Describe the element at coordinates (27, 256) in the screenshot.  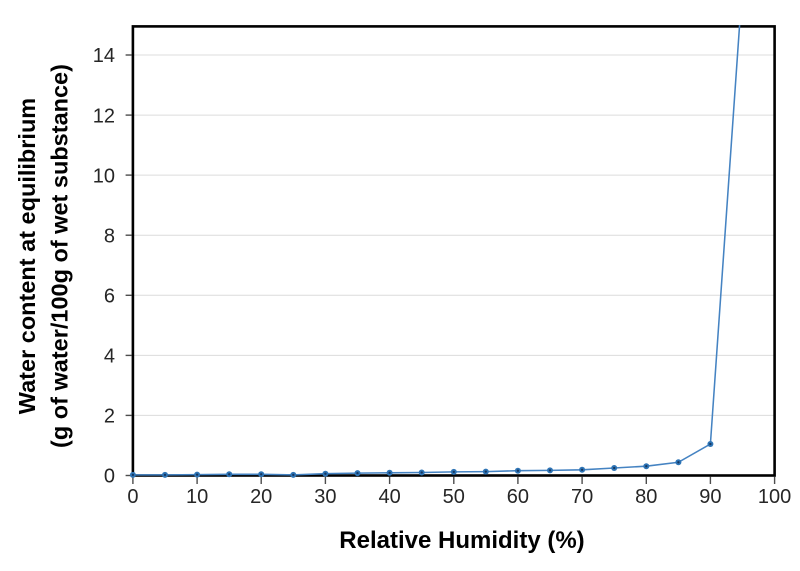
I see `svg-text: Water content at equilibrium` at that location.